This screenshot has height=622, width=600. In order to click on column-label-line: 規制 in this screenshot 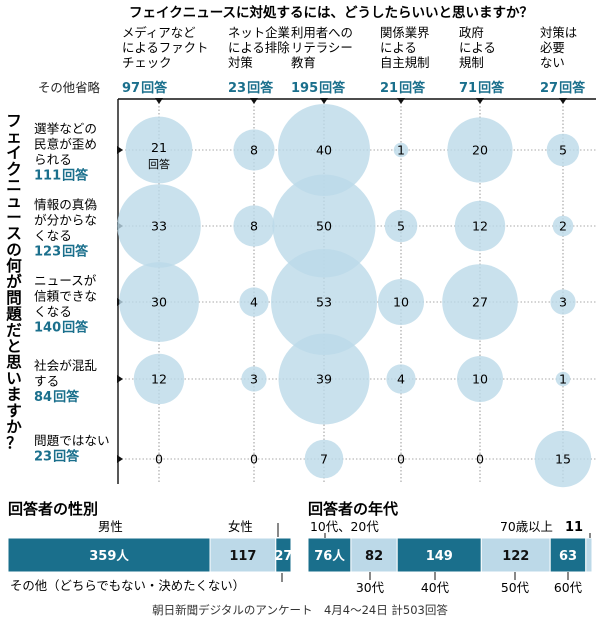, I will do `click(471, 62)`.